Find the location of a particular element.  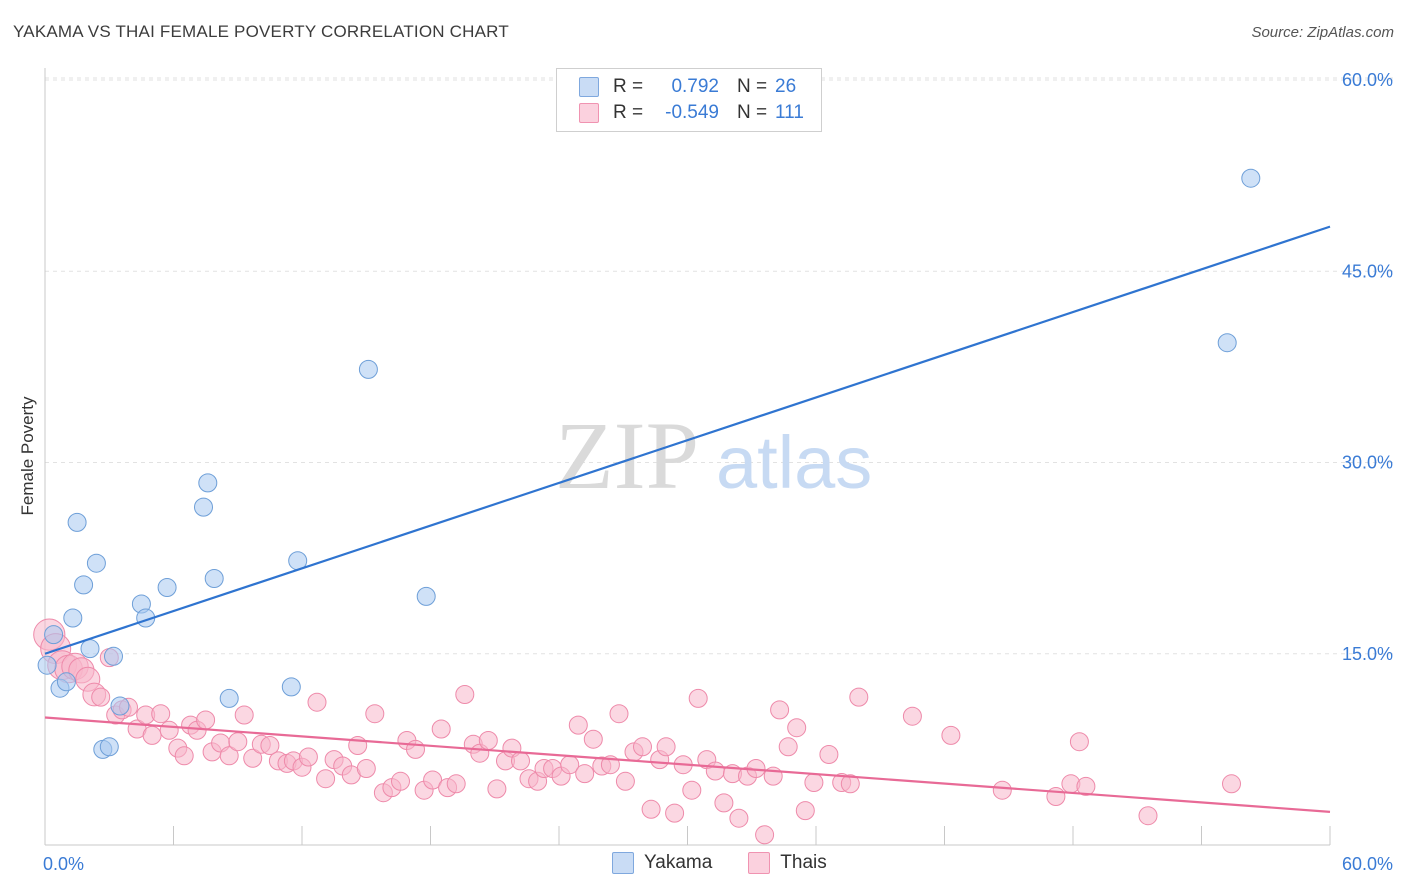

legend-item-yakama: Yakama is located at coordinates (662, 863).